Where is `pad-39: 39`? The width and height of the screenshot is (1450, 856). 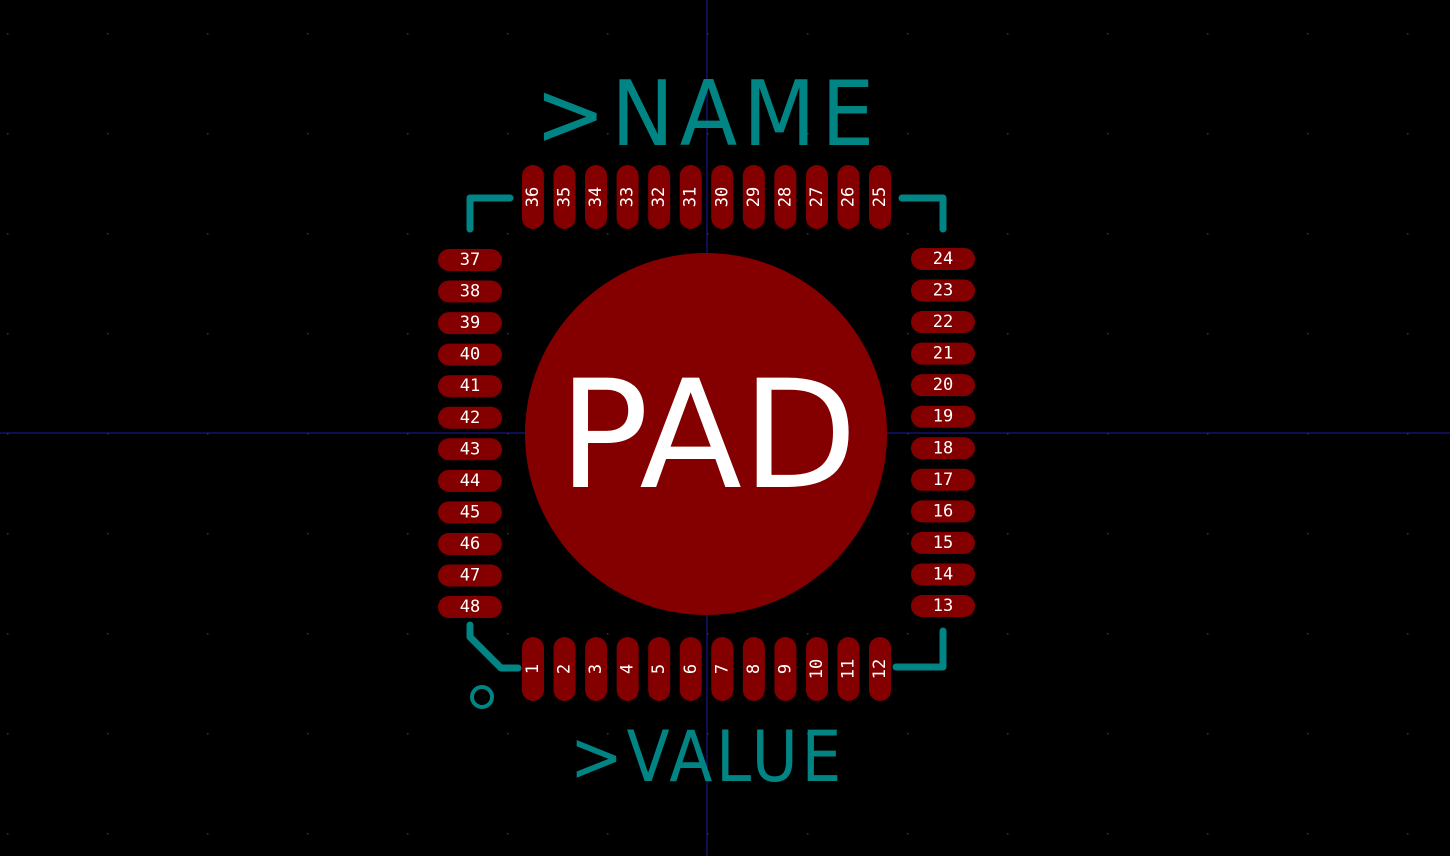 pad-39: 39 is located at coordinates (470, 323).